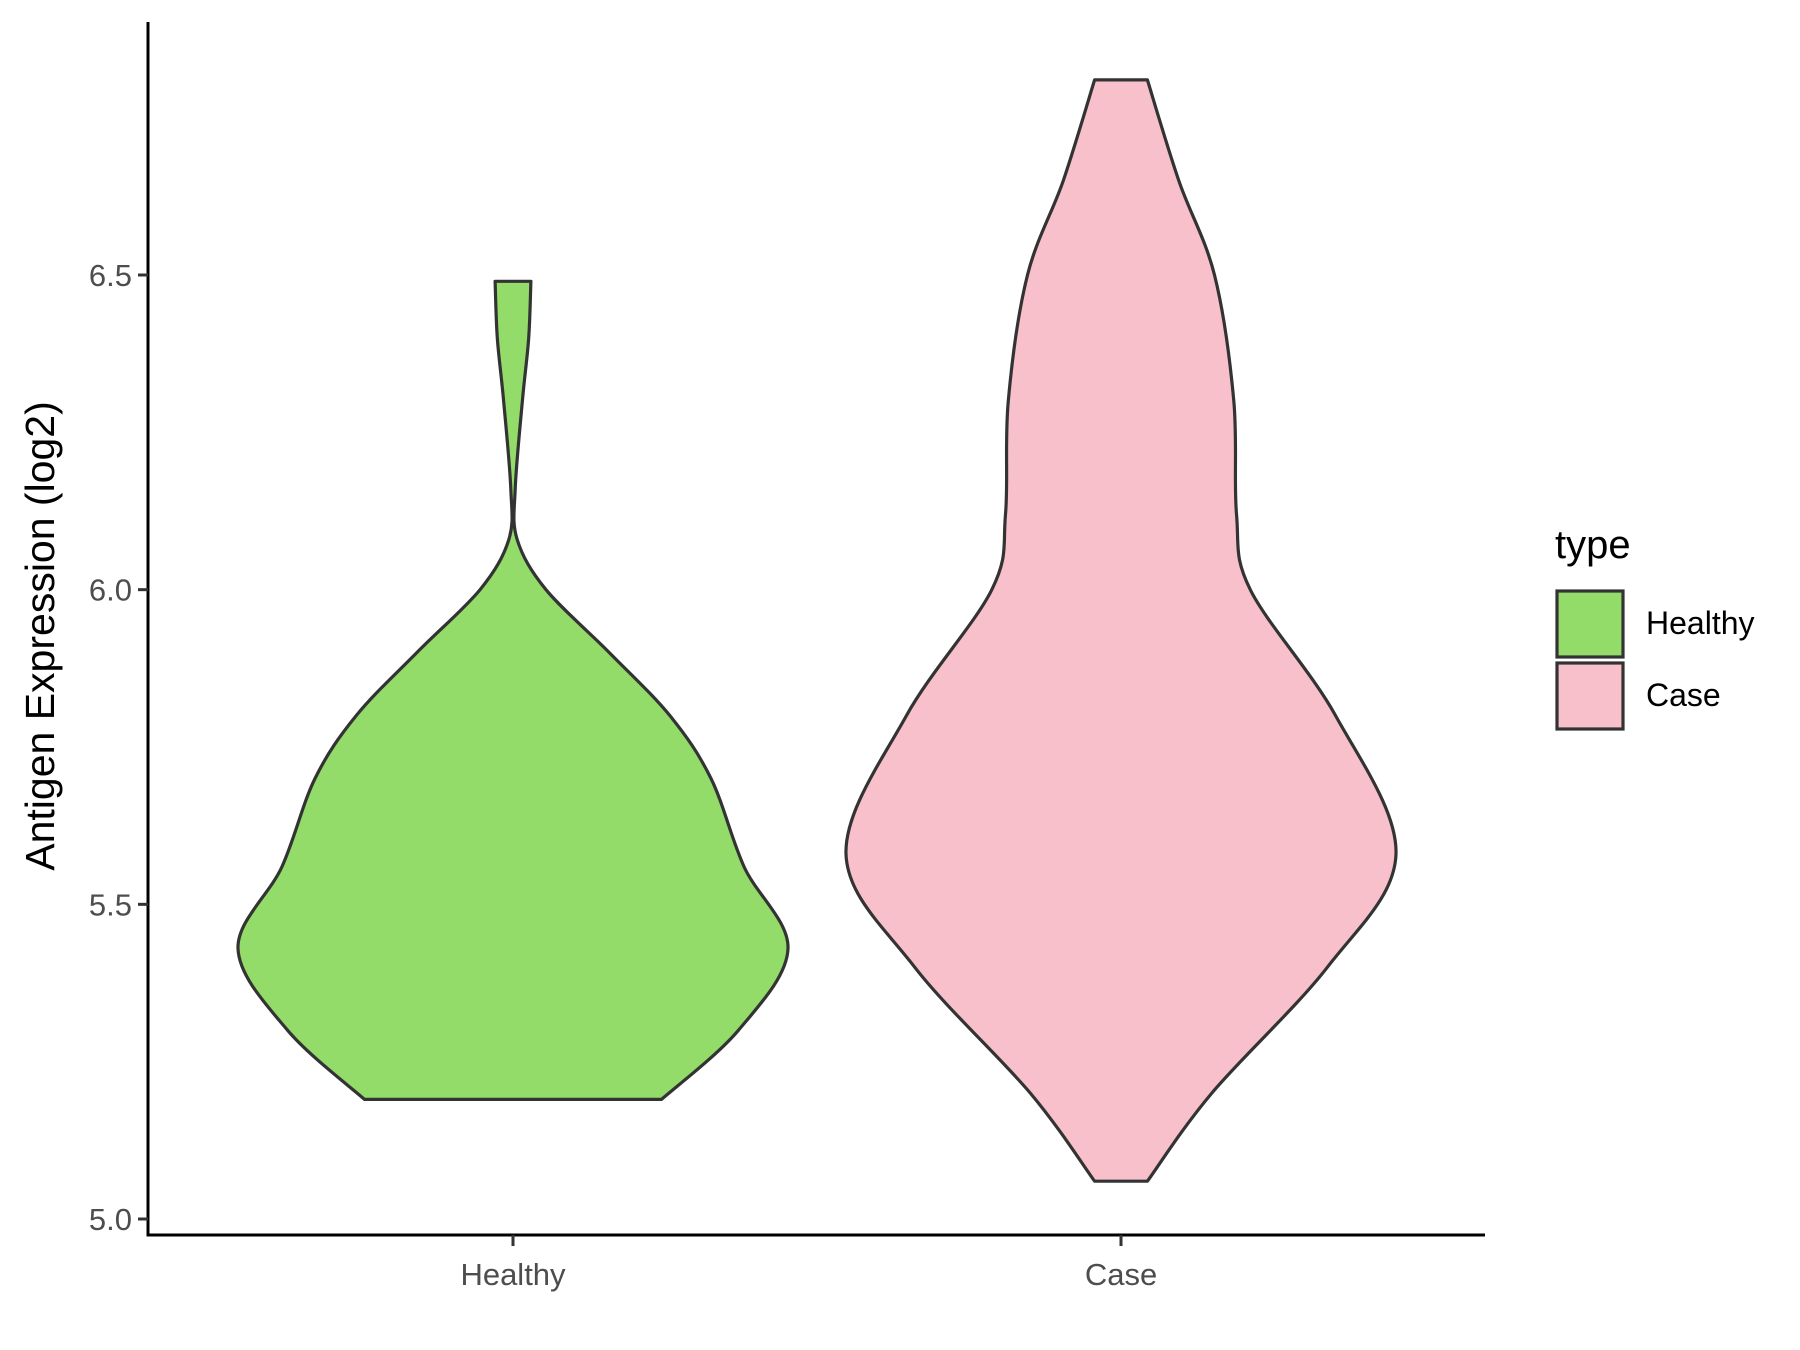 This screenshot has width=1800, height=1350. What do you see at coordinates (110, 590) in the screenshot?
I see `y-tick-label: 6.0` at bounding box center [110, 590].